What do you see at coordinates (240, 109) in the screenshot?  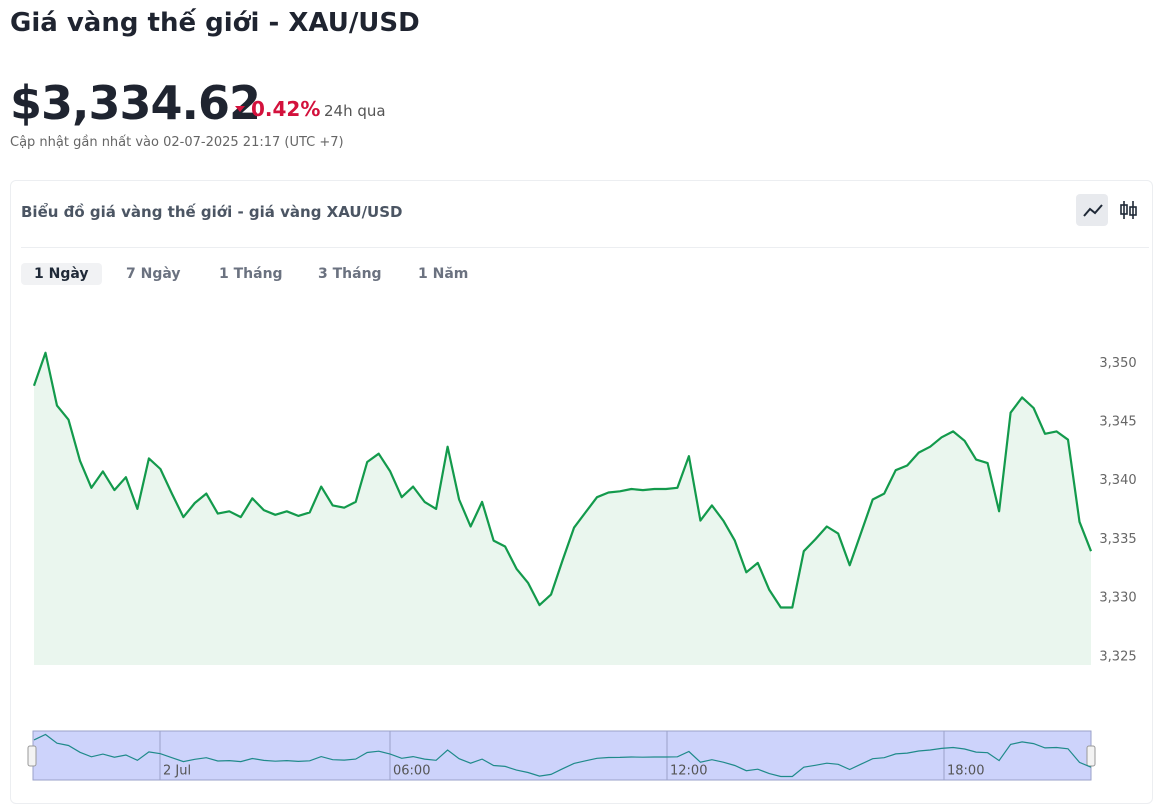 I see `down-arrow` at bounding box center [240, 109].